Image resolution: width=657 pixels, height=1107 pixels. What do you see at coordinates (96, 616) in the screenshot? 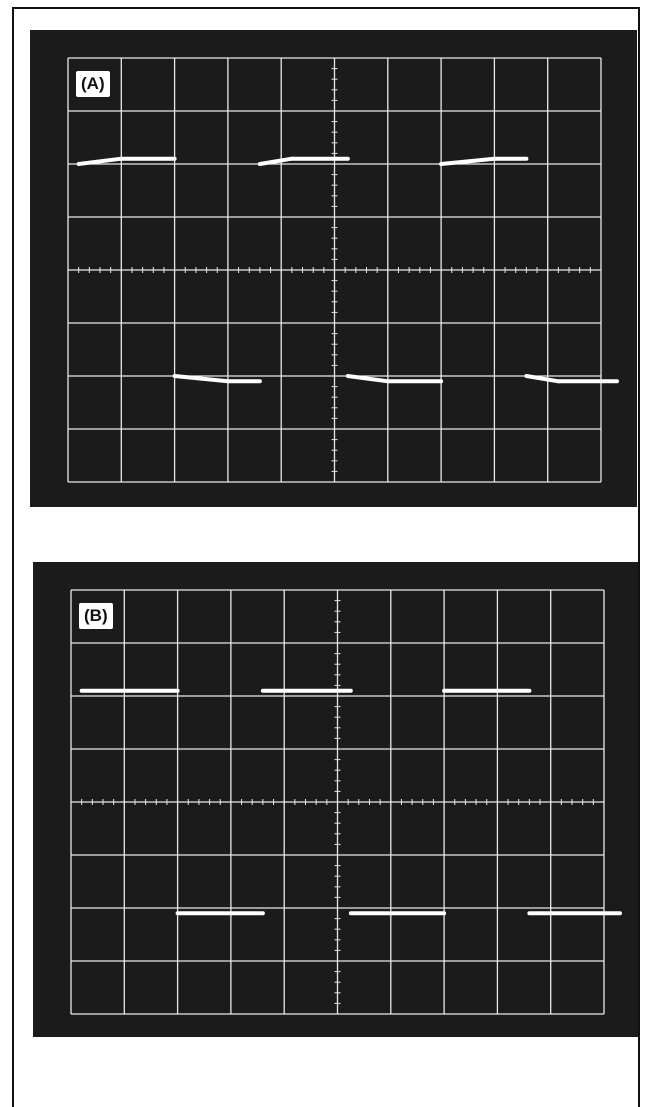
I see `panel-label-b: (B)` at bounding box center [96, 616].